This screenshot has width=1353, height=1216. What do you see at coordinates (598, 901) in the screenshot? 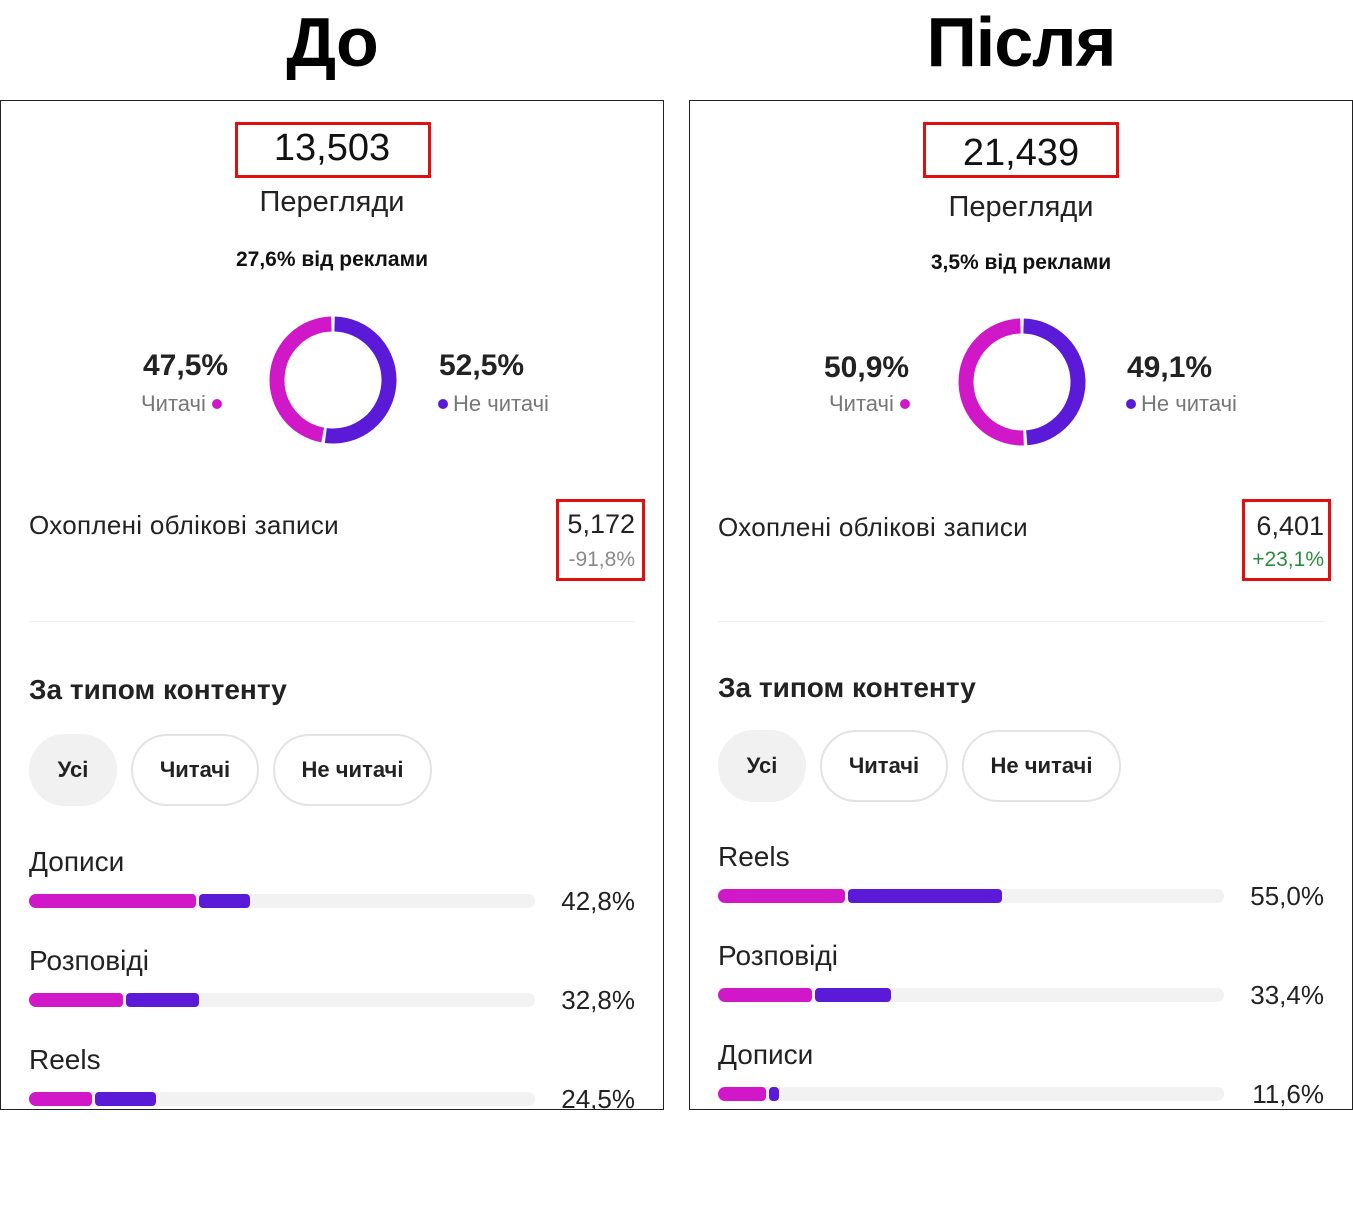
I see `content-row-percent: 42,8%` at bounding box center [598, 901].